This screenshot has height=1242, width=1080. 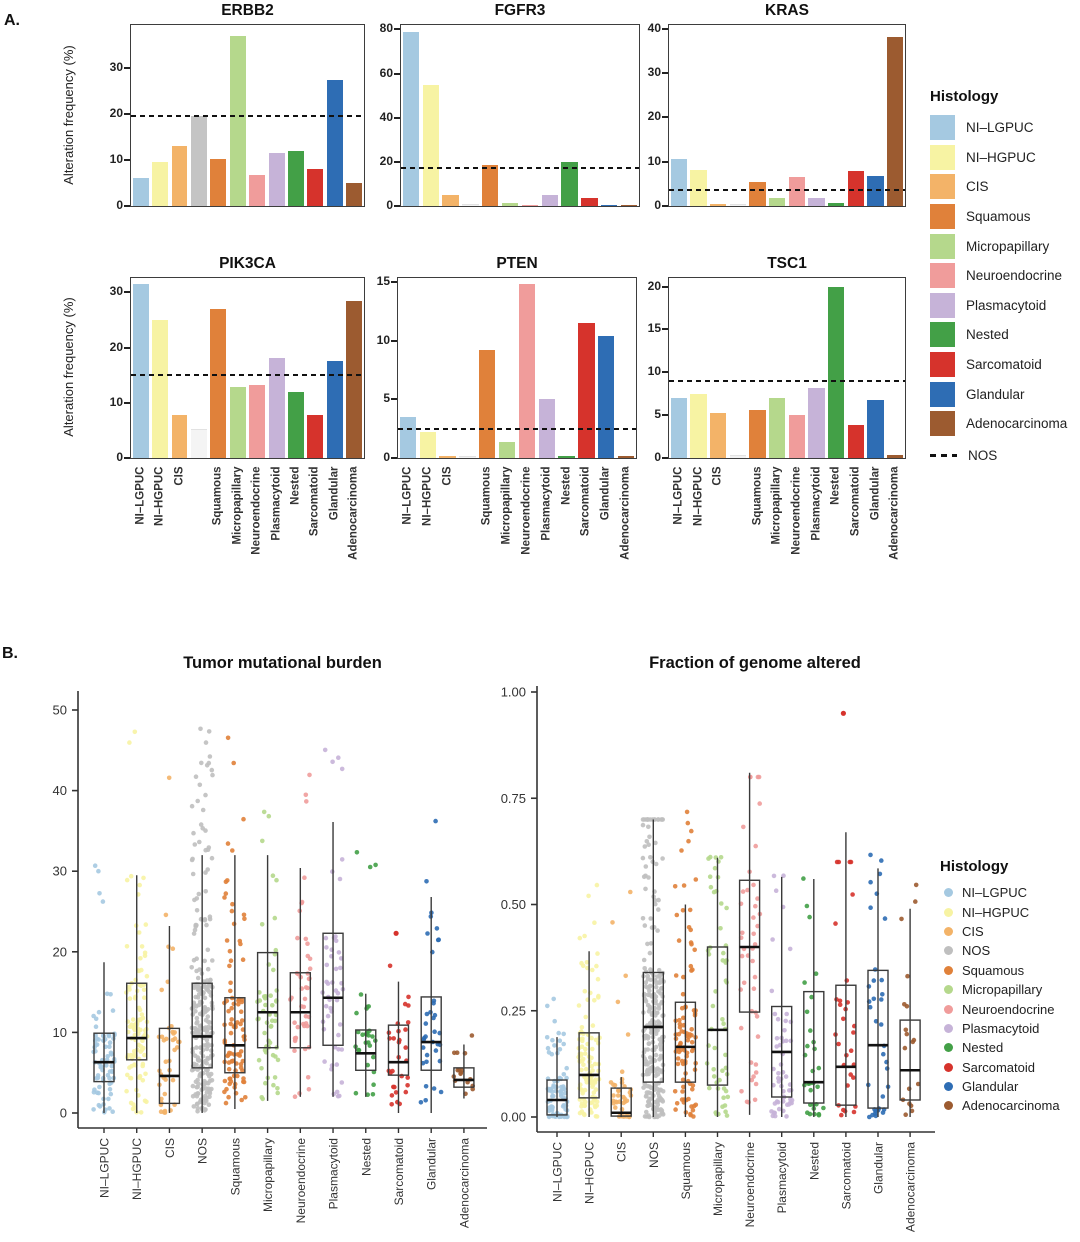 I want to click on y-tick-label: 5, so click(x=386, y=398).